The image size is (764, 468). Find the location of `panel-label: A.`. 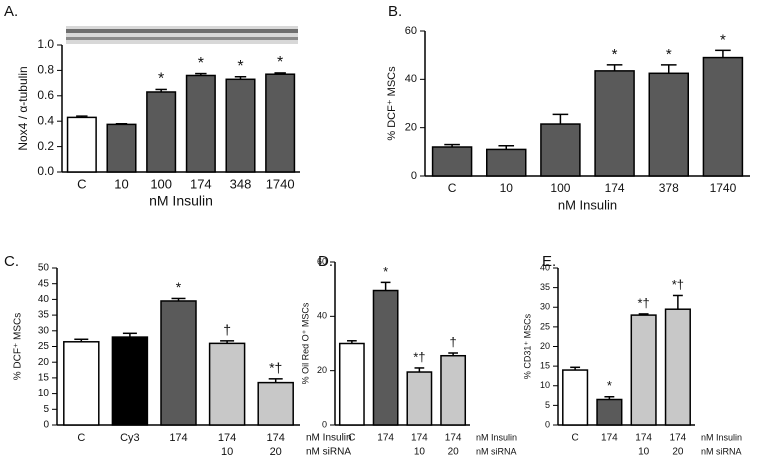

panel-label: A. is located at coordinates (11, 11).